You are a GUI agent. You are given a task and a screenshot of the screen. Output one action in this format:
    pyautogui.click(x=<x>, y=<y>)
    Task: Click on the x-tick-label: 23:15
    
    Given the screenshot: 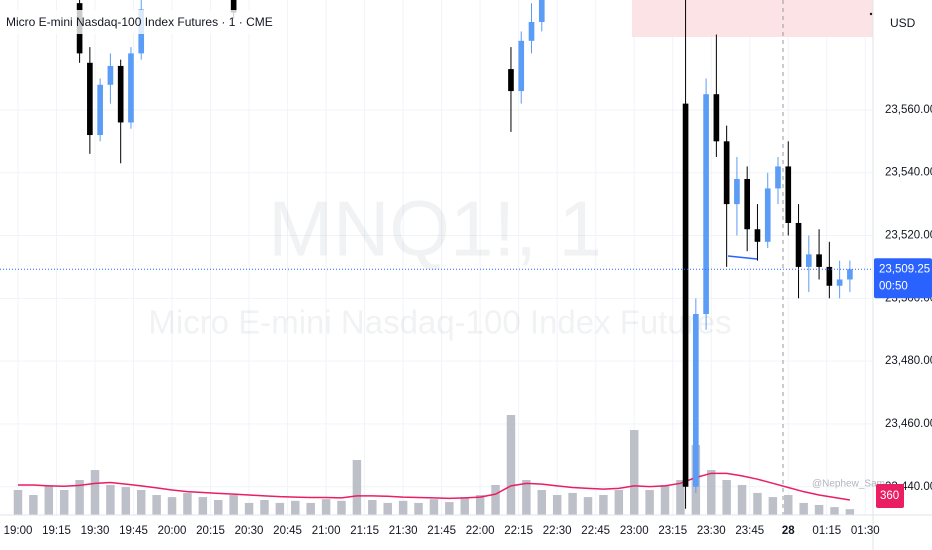 What is the action you would take?
    pyautogui.click(x=672, y=531)
    